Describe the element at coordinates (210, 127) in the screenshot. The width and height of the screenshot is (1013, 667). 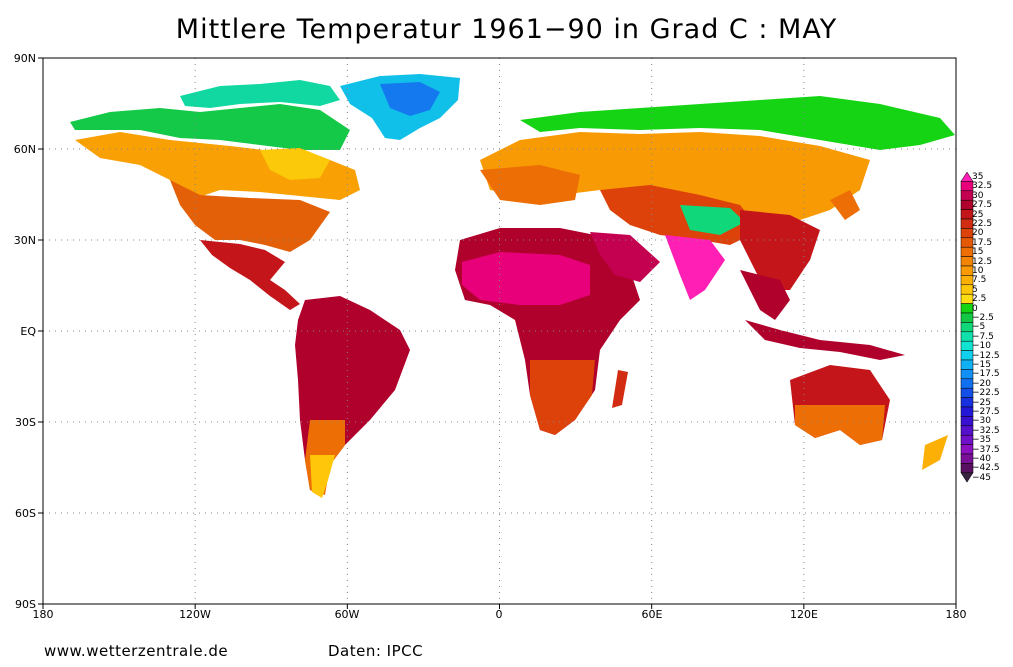
I see `land-alaska-arctic` at that location.